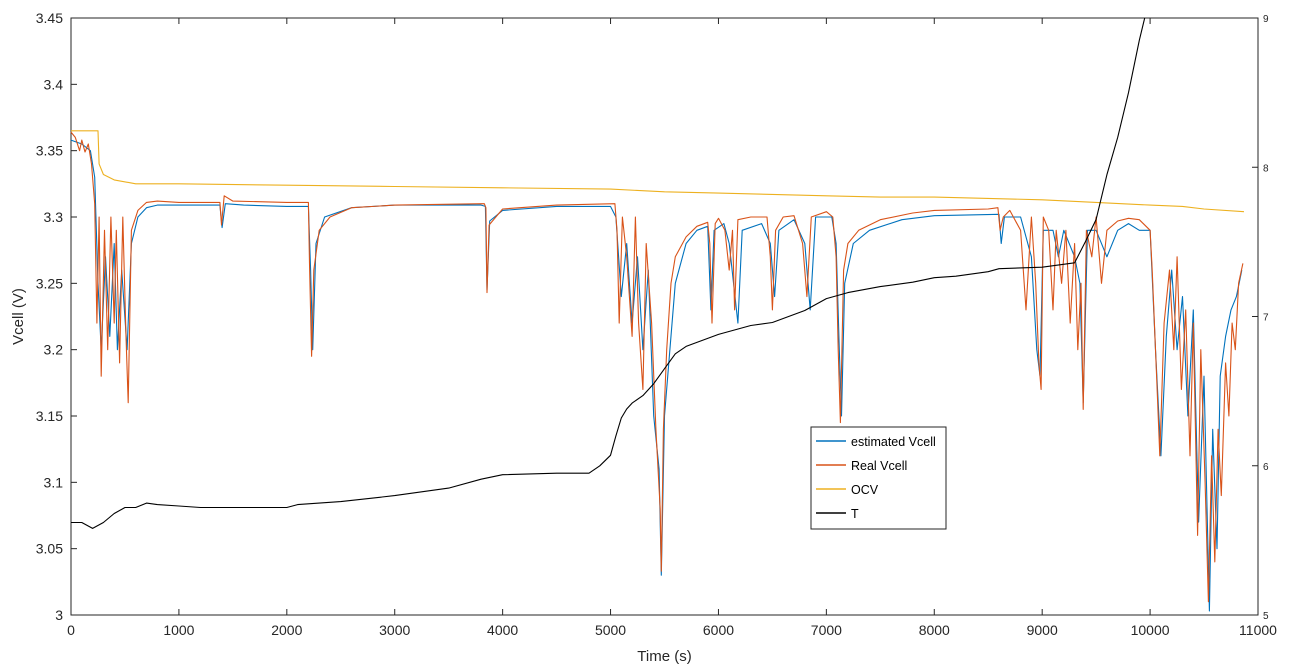  What do you see at coordinates (49, 283) in the screenshot?
I see `y-tick-label: 3.25` at bounding box center [49, 283].